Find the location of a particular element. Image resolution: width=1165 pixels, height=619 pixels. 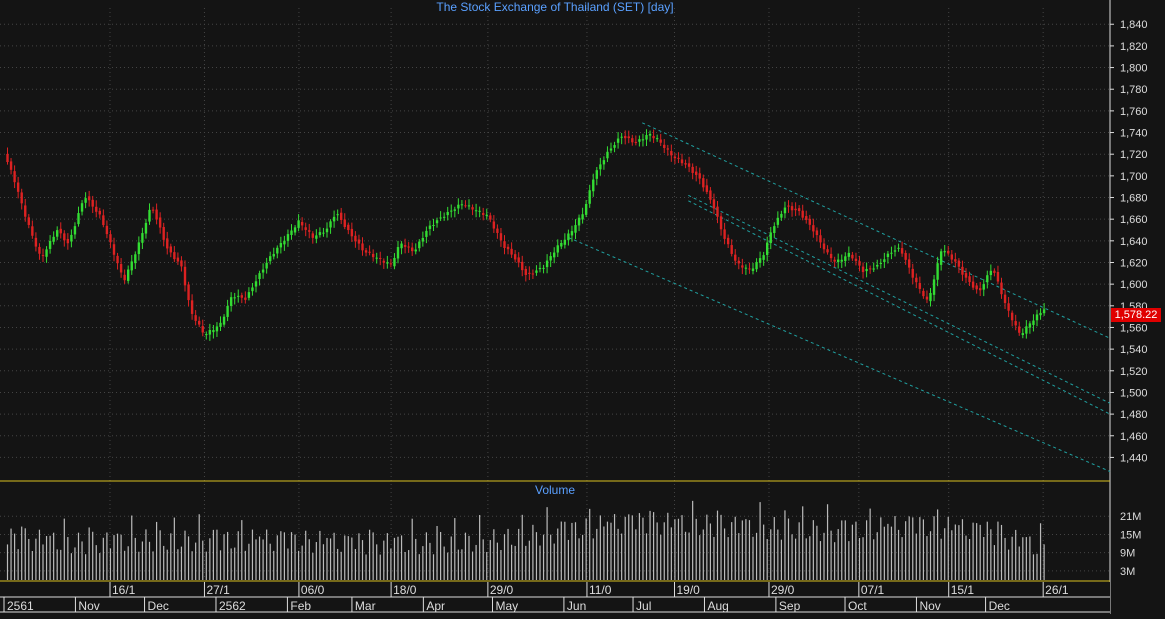

y-tick-label: 1,820 is located at coordinates (1134, 47).